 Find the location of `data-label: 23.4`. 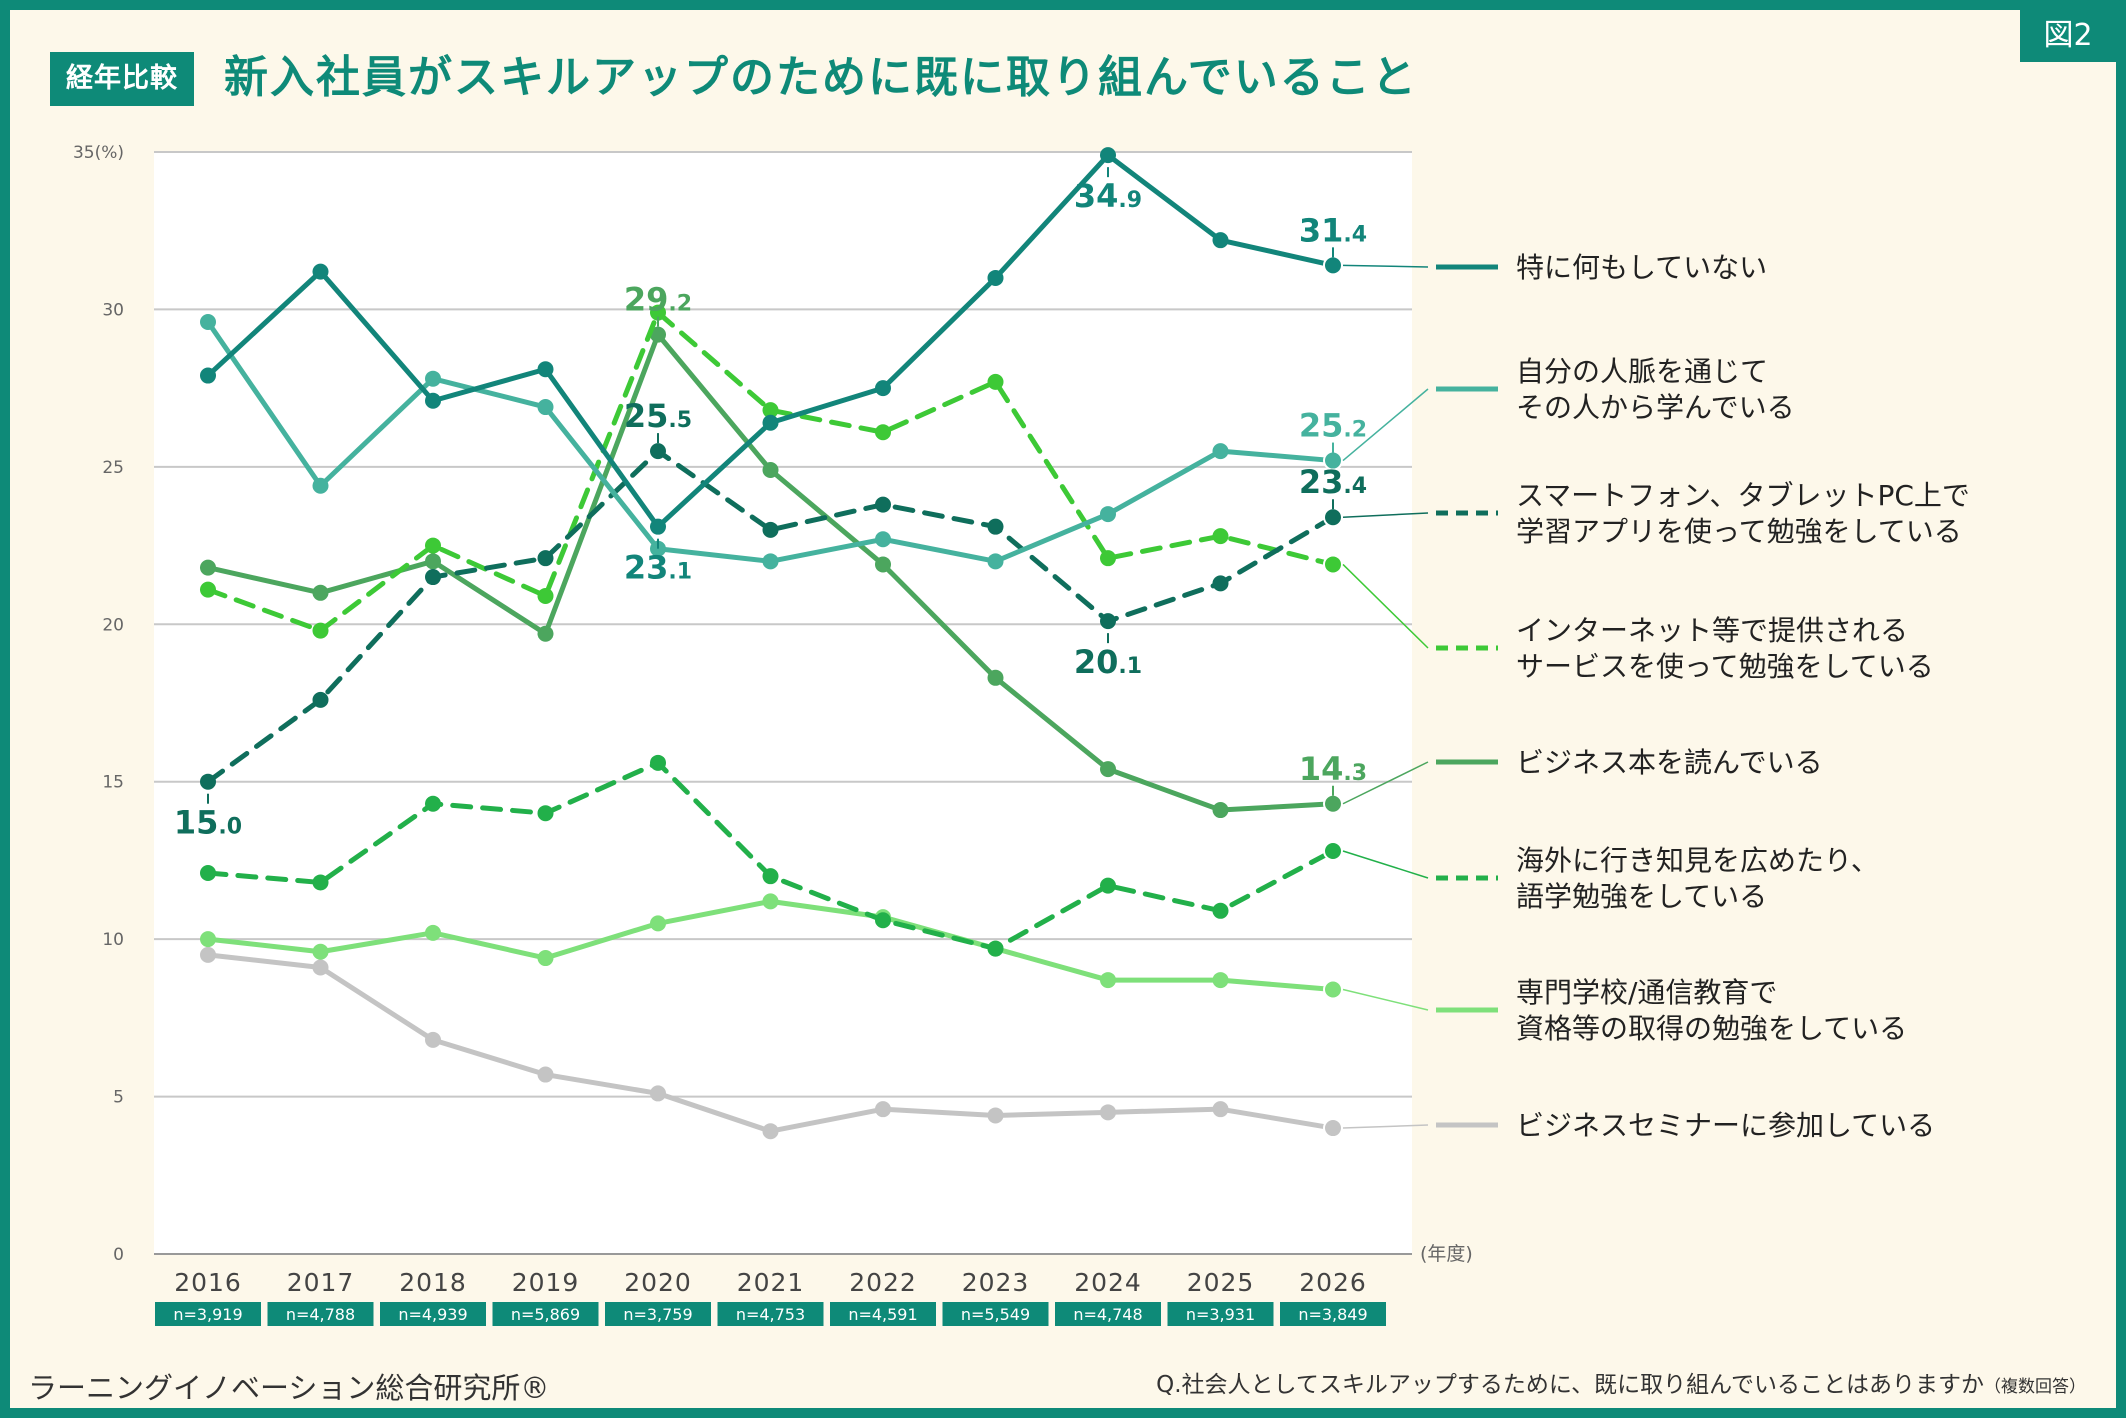

data-label: 23.4 is located at coordinates (1333, 482).